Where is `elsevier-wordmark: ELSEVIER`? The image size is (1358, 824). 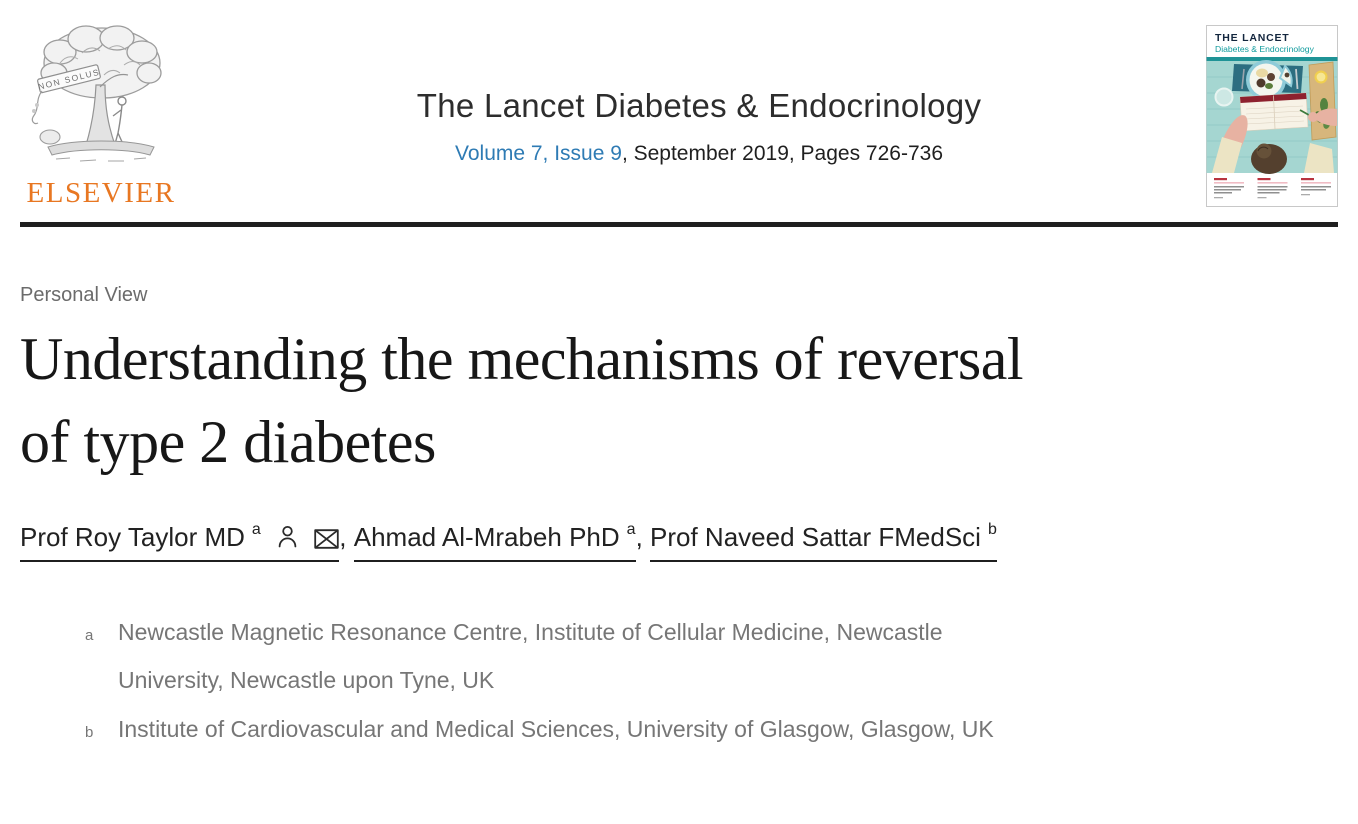
elsevier-wordmark: ELSEVIER is located at coordinates (101, 193).